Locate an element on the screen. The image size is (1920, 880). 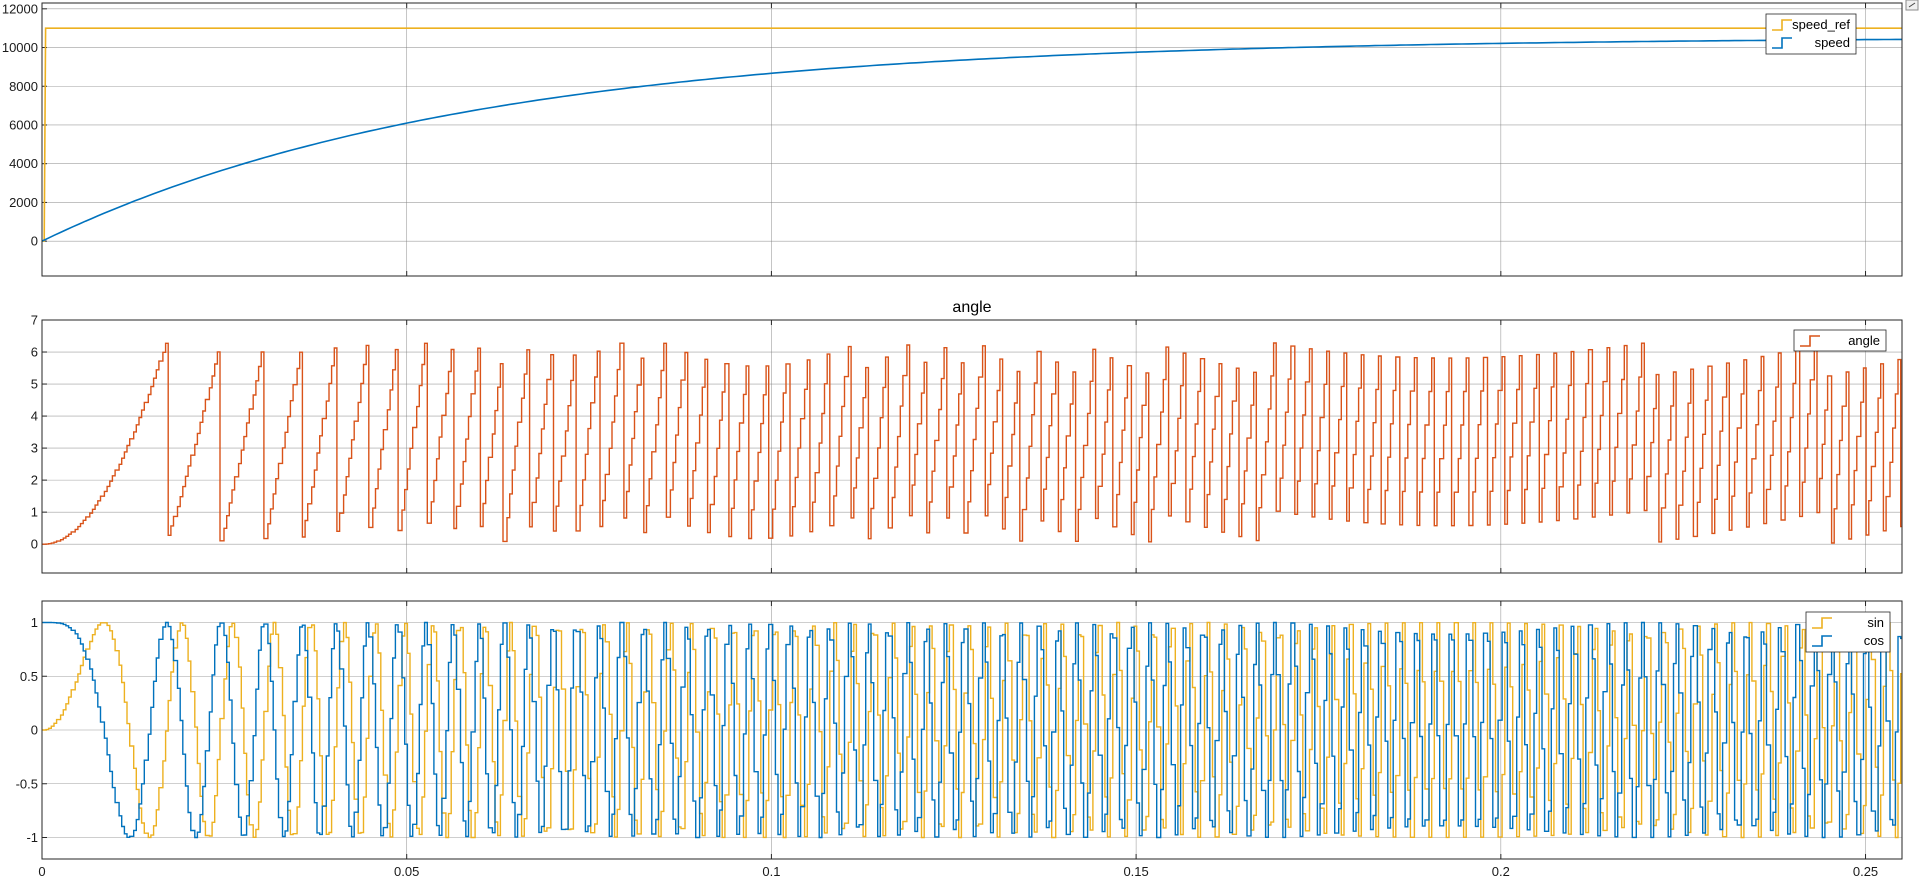
expand-corner-icon is located at coordinates (1912, 5).